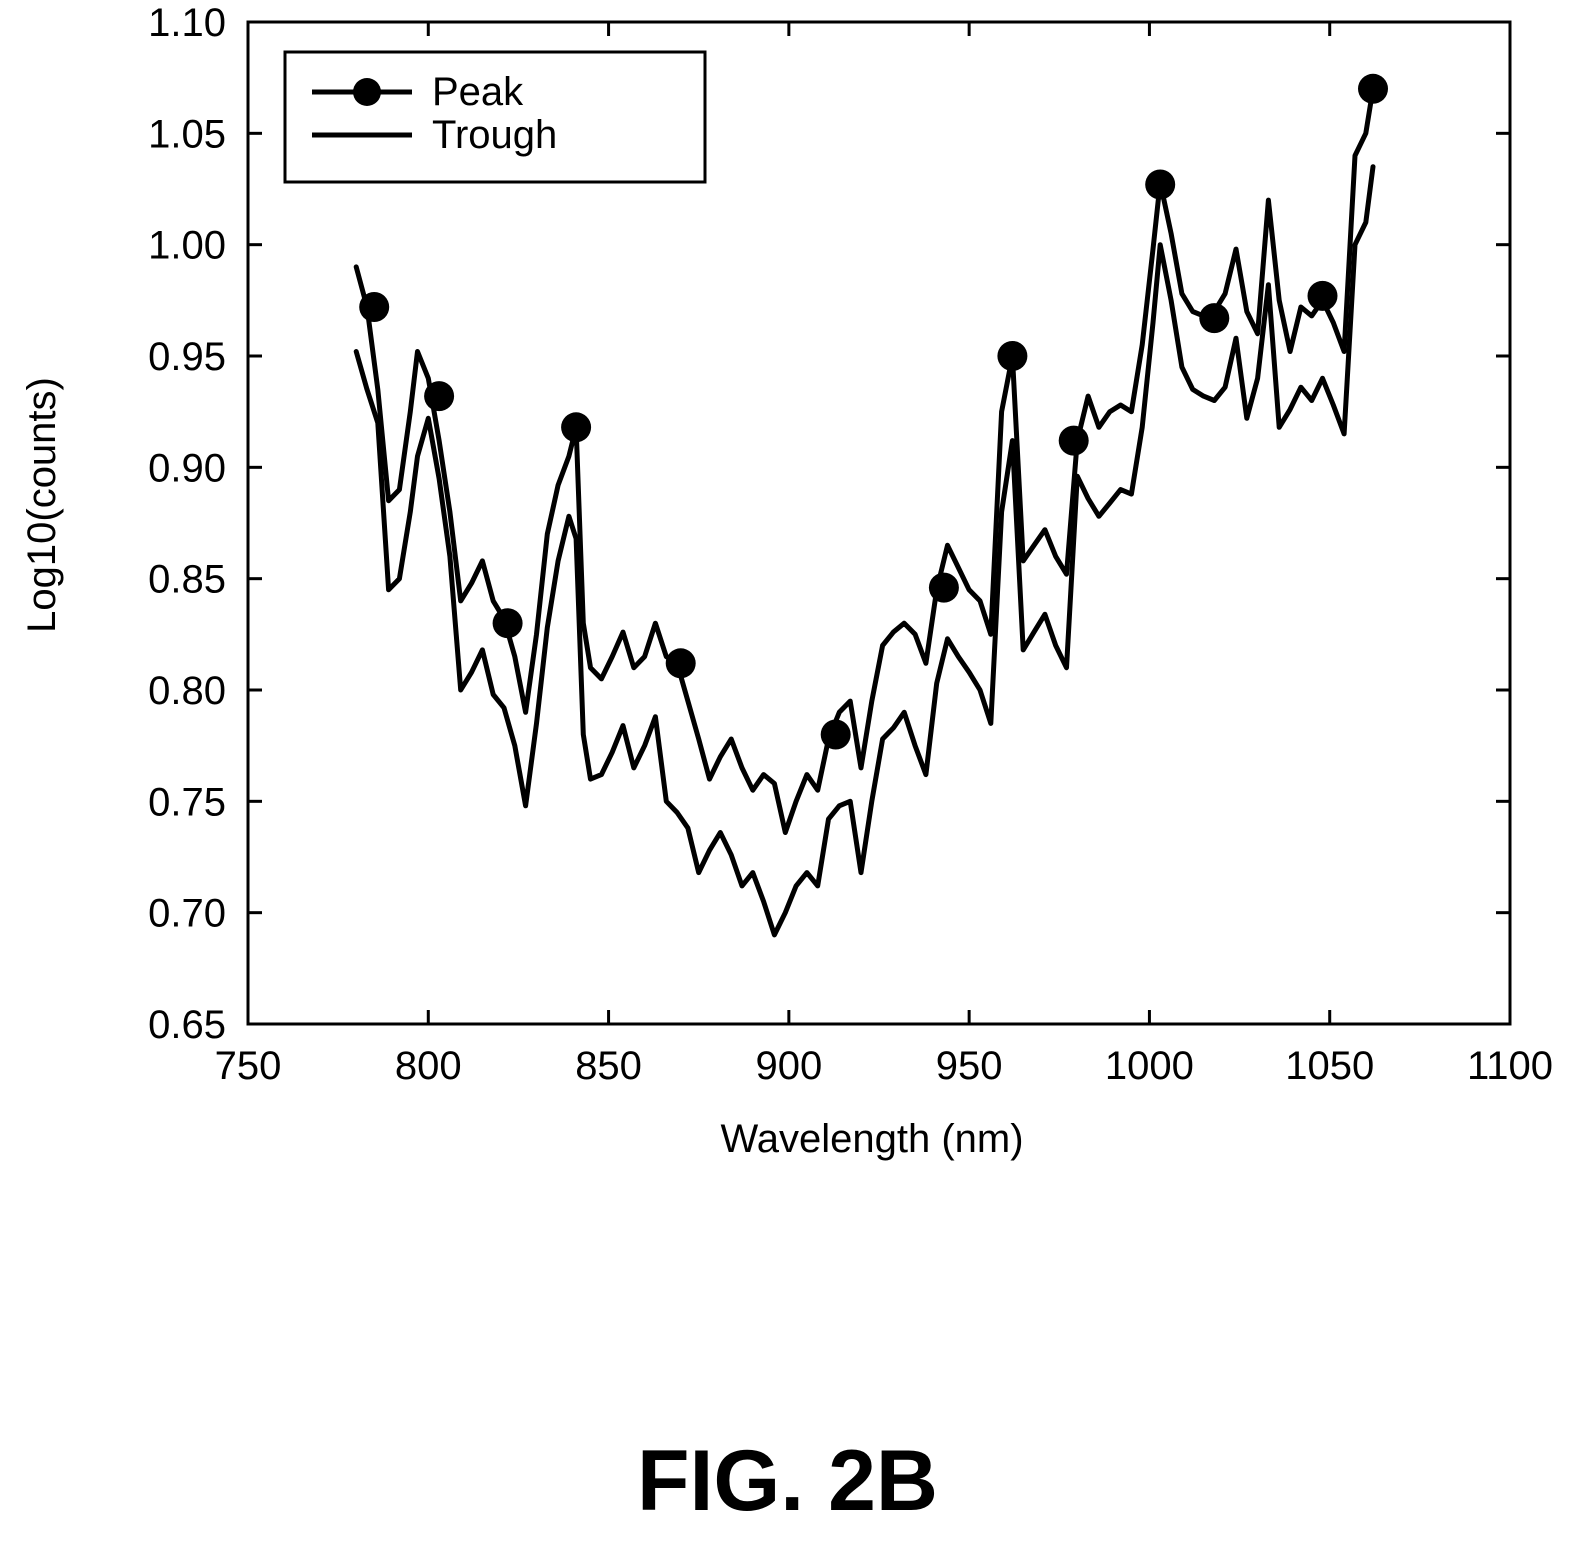 The height and width of the screenshot is (1549, 1575). I want to click on y-tick-label: 0.80, so click(187, 691).